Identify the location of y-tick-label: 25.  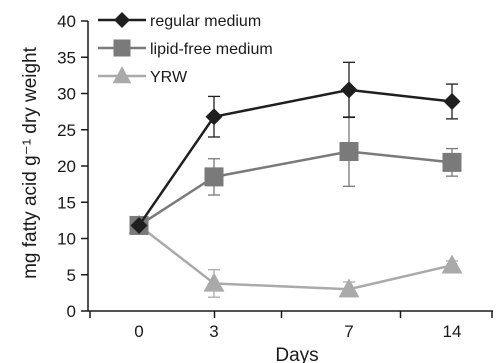
(66, 130).